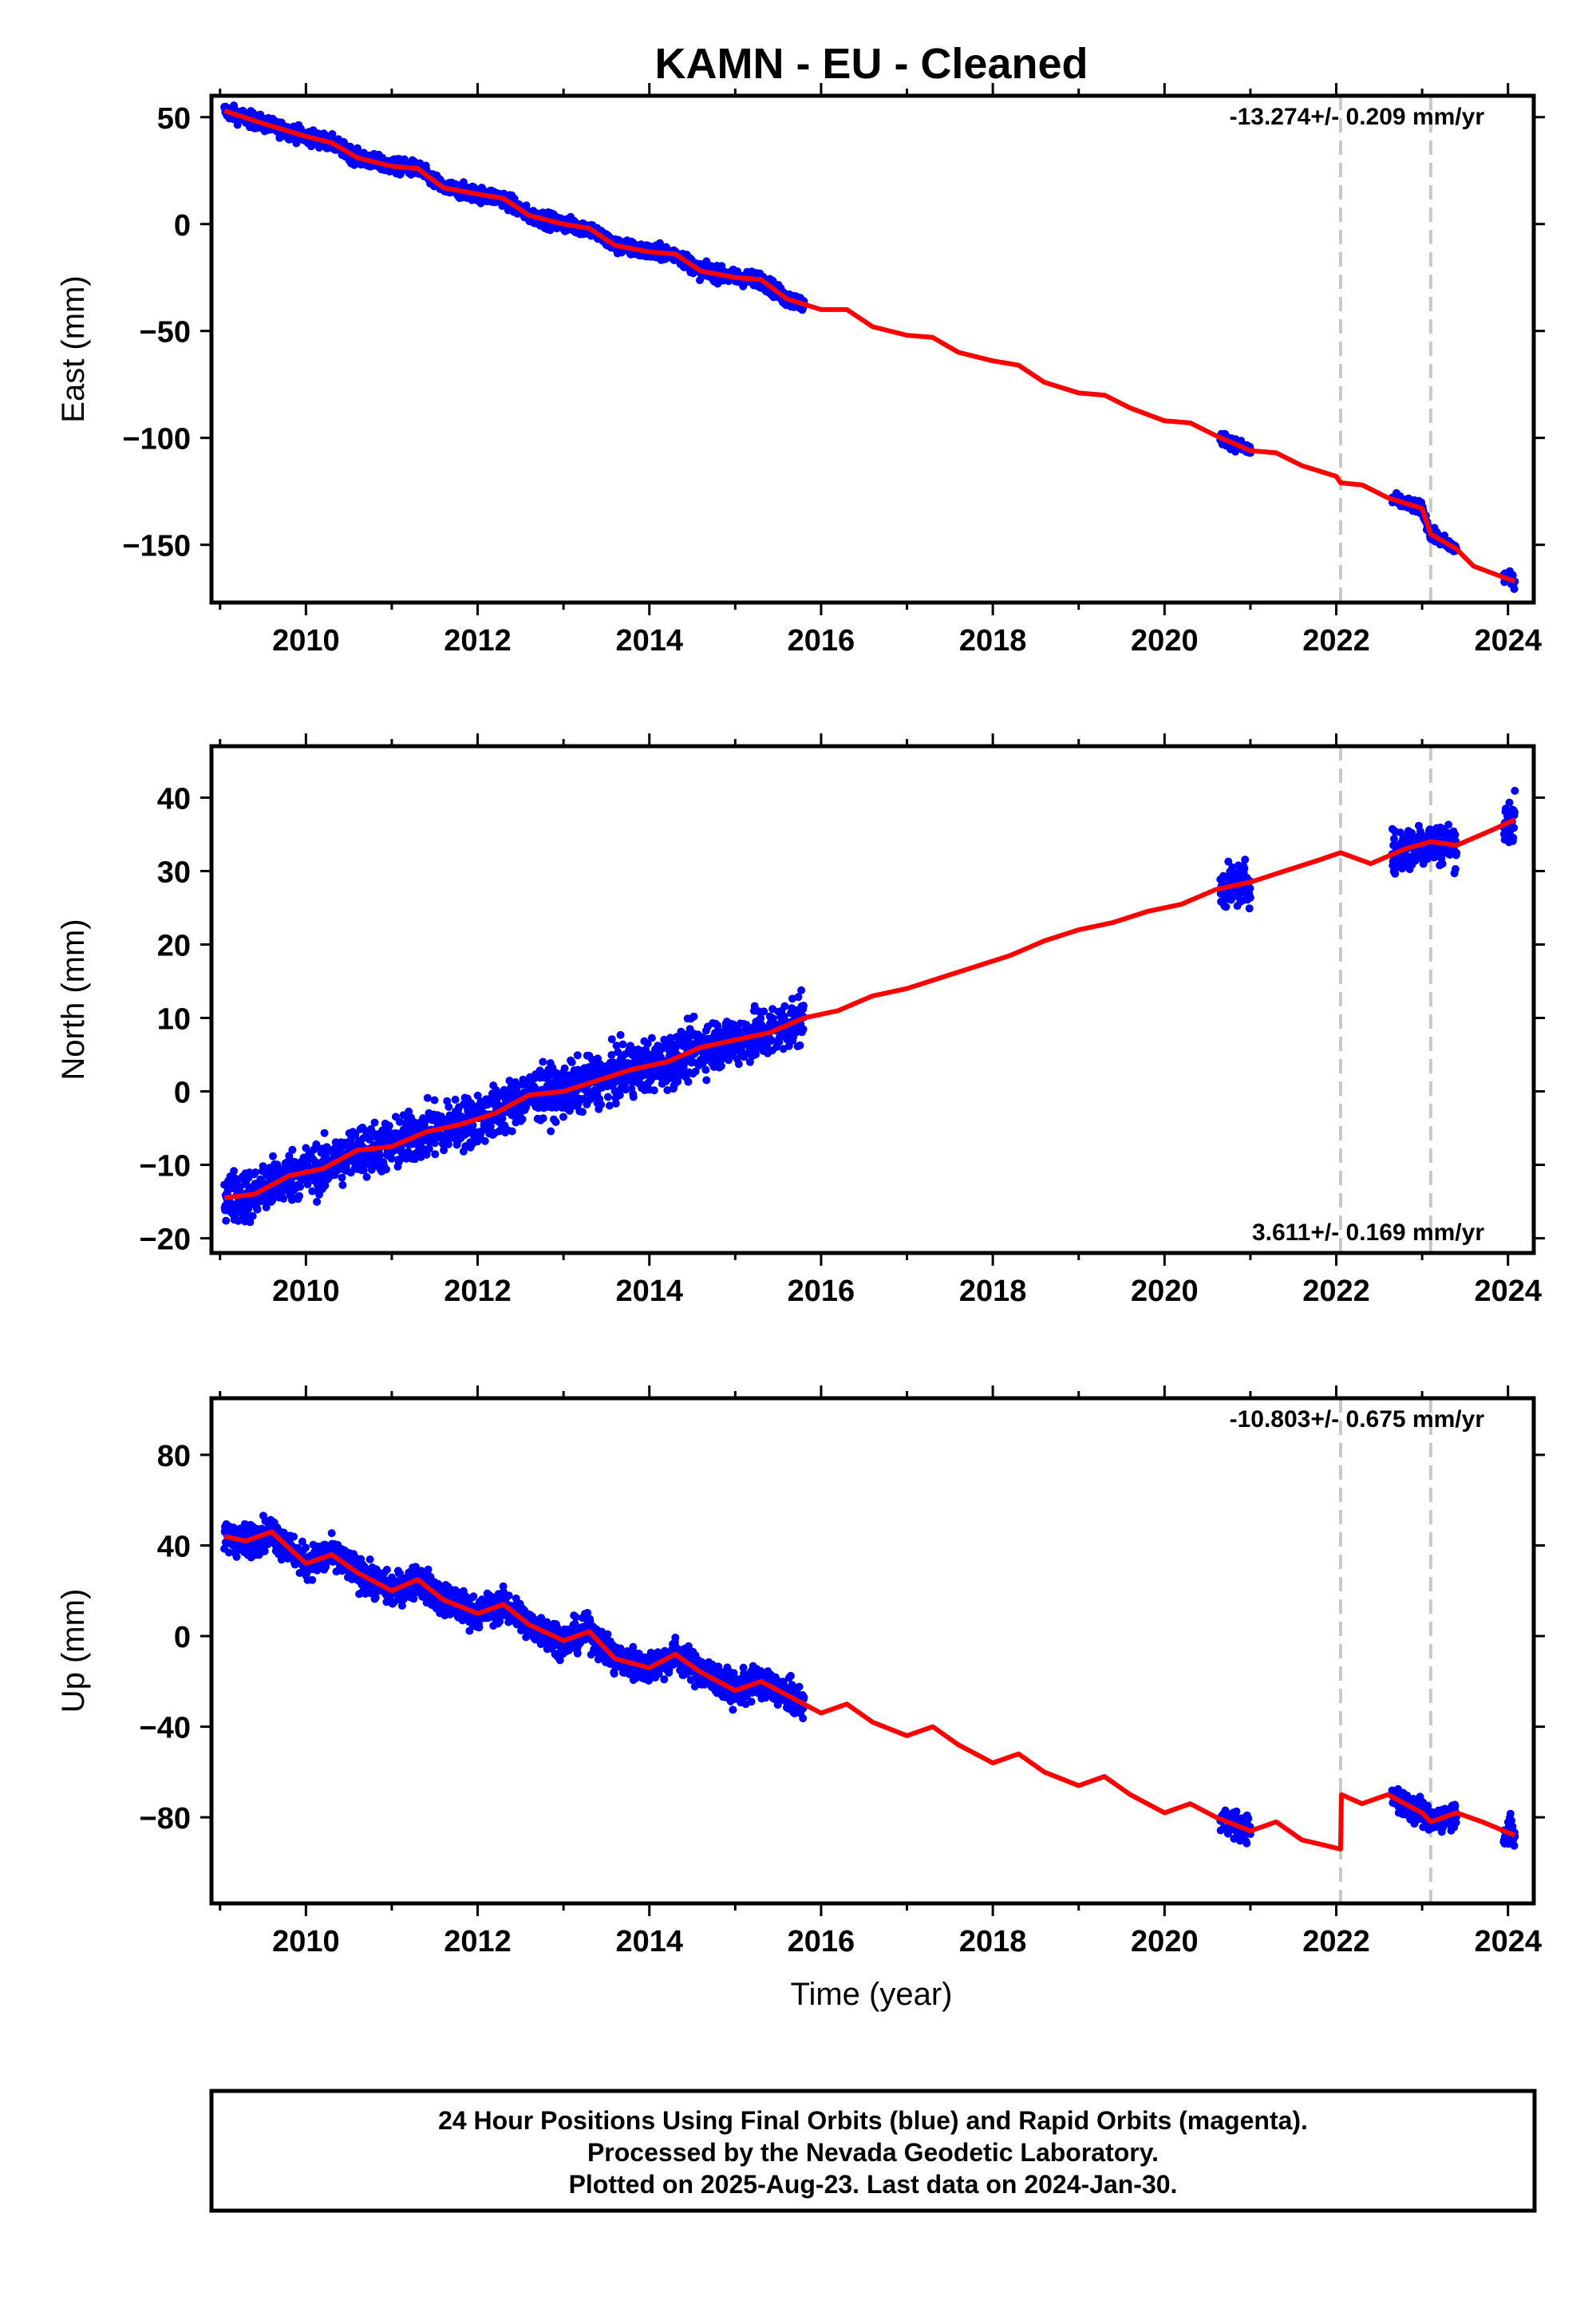 The width and height of the screenshot is (1596, 2316). I want to click on x-tick-label: 2020, so click(1165, 641).